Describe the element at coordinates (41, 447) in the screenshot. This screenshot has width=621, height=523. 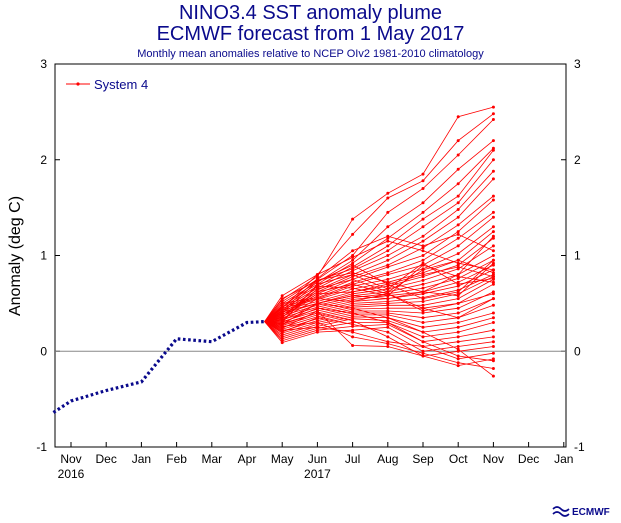
I see `y-tick-label-left: -1` at that location.